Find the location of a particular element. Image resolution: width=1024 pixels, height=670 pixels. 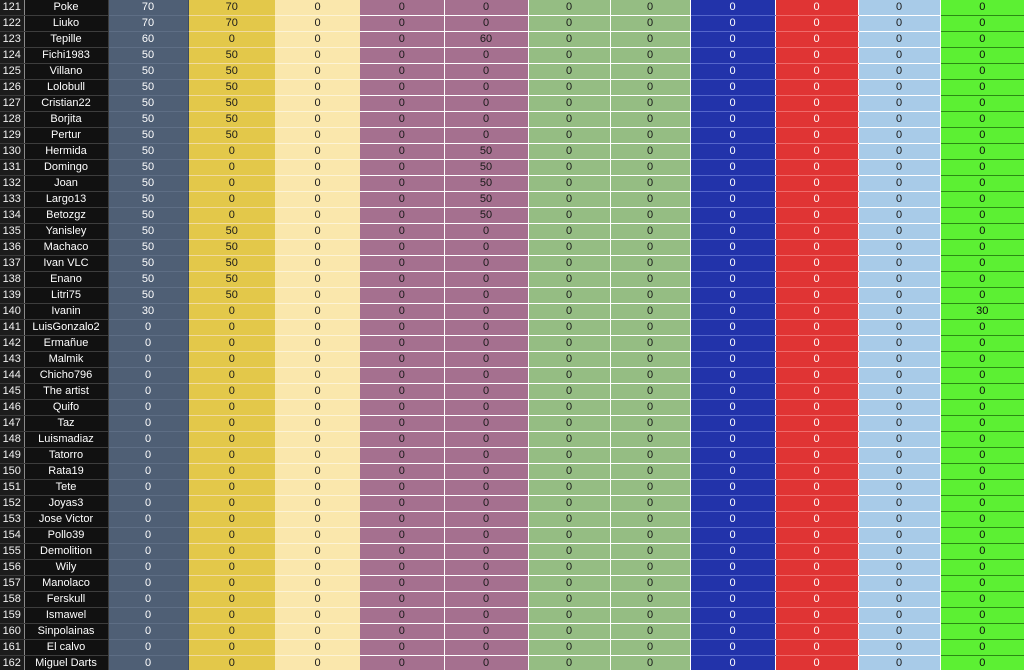

player-name-cell: Liuko is located at coordinates (66, 24).